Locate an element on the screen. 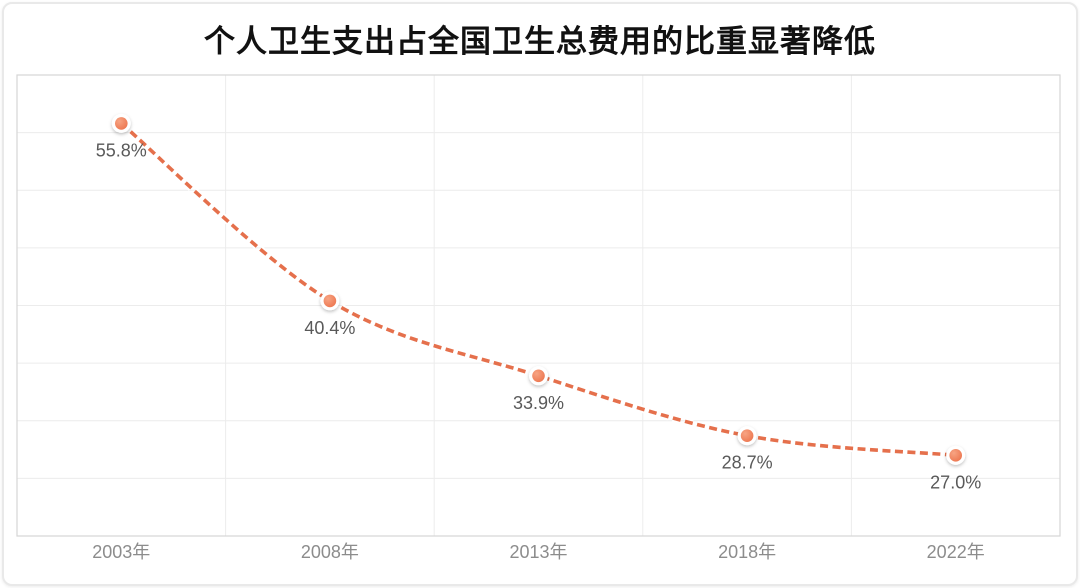 The height and width of the screenshot is (588, 1080). data-label: 28.7% is located at coordinates (747, 463).